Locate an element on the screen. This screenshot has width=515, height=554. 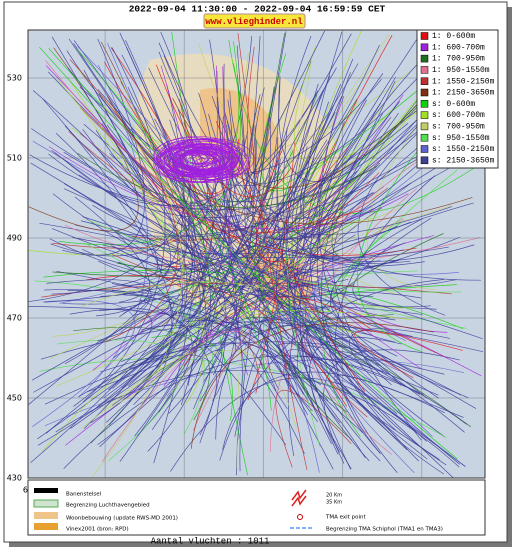
legend-label: s: 2150-3650m is located at coordinates (463, 160).